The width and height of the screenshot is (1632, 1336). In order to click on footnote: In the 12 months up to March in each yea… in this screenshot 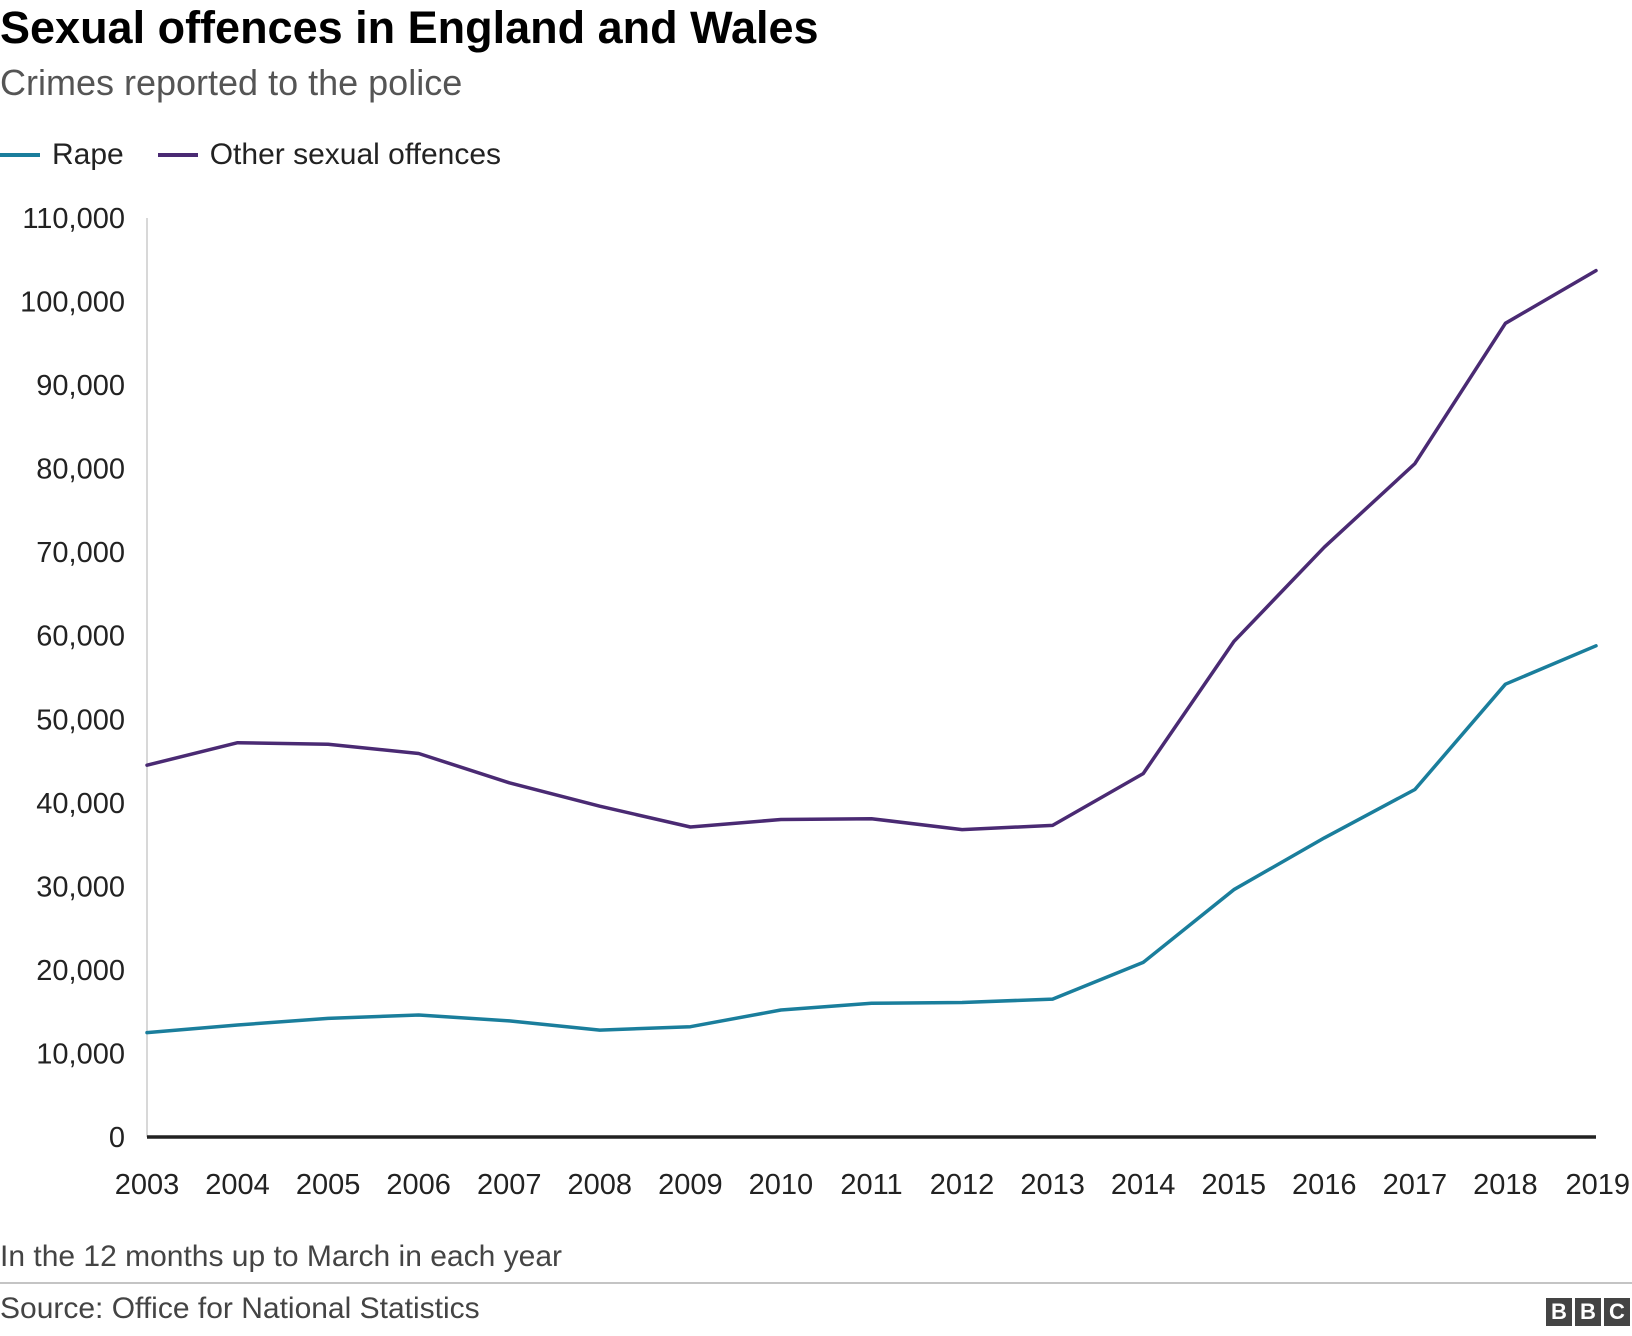, I will do `click(281, 1256)`.